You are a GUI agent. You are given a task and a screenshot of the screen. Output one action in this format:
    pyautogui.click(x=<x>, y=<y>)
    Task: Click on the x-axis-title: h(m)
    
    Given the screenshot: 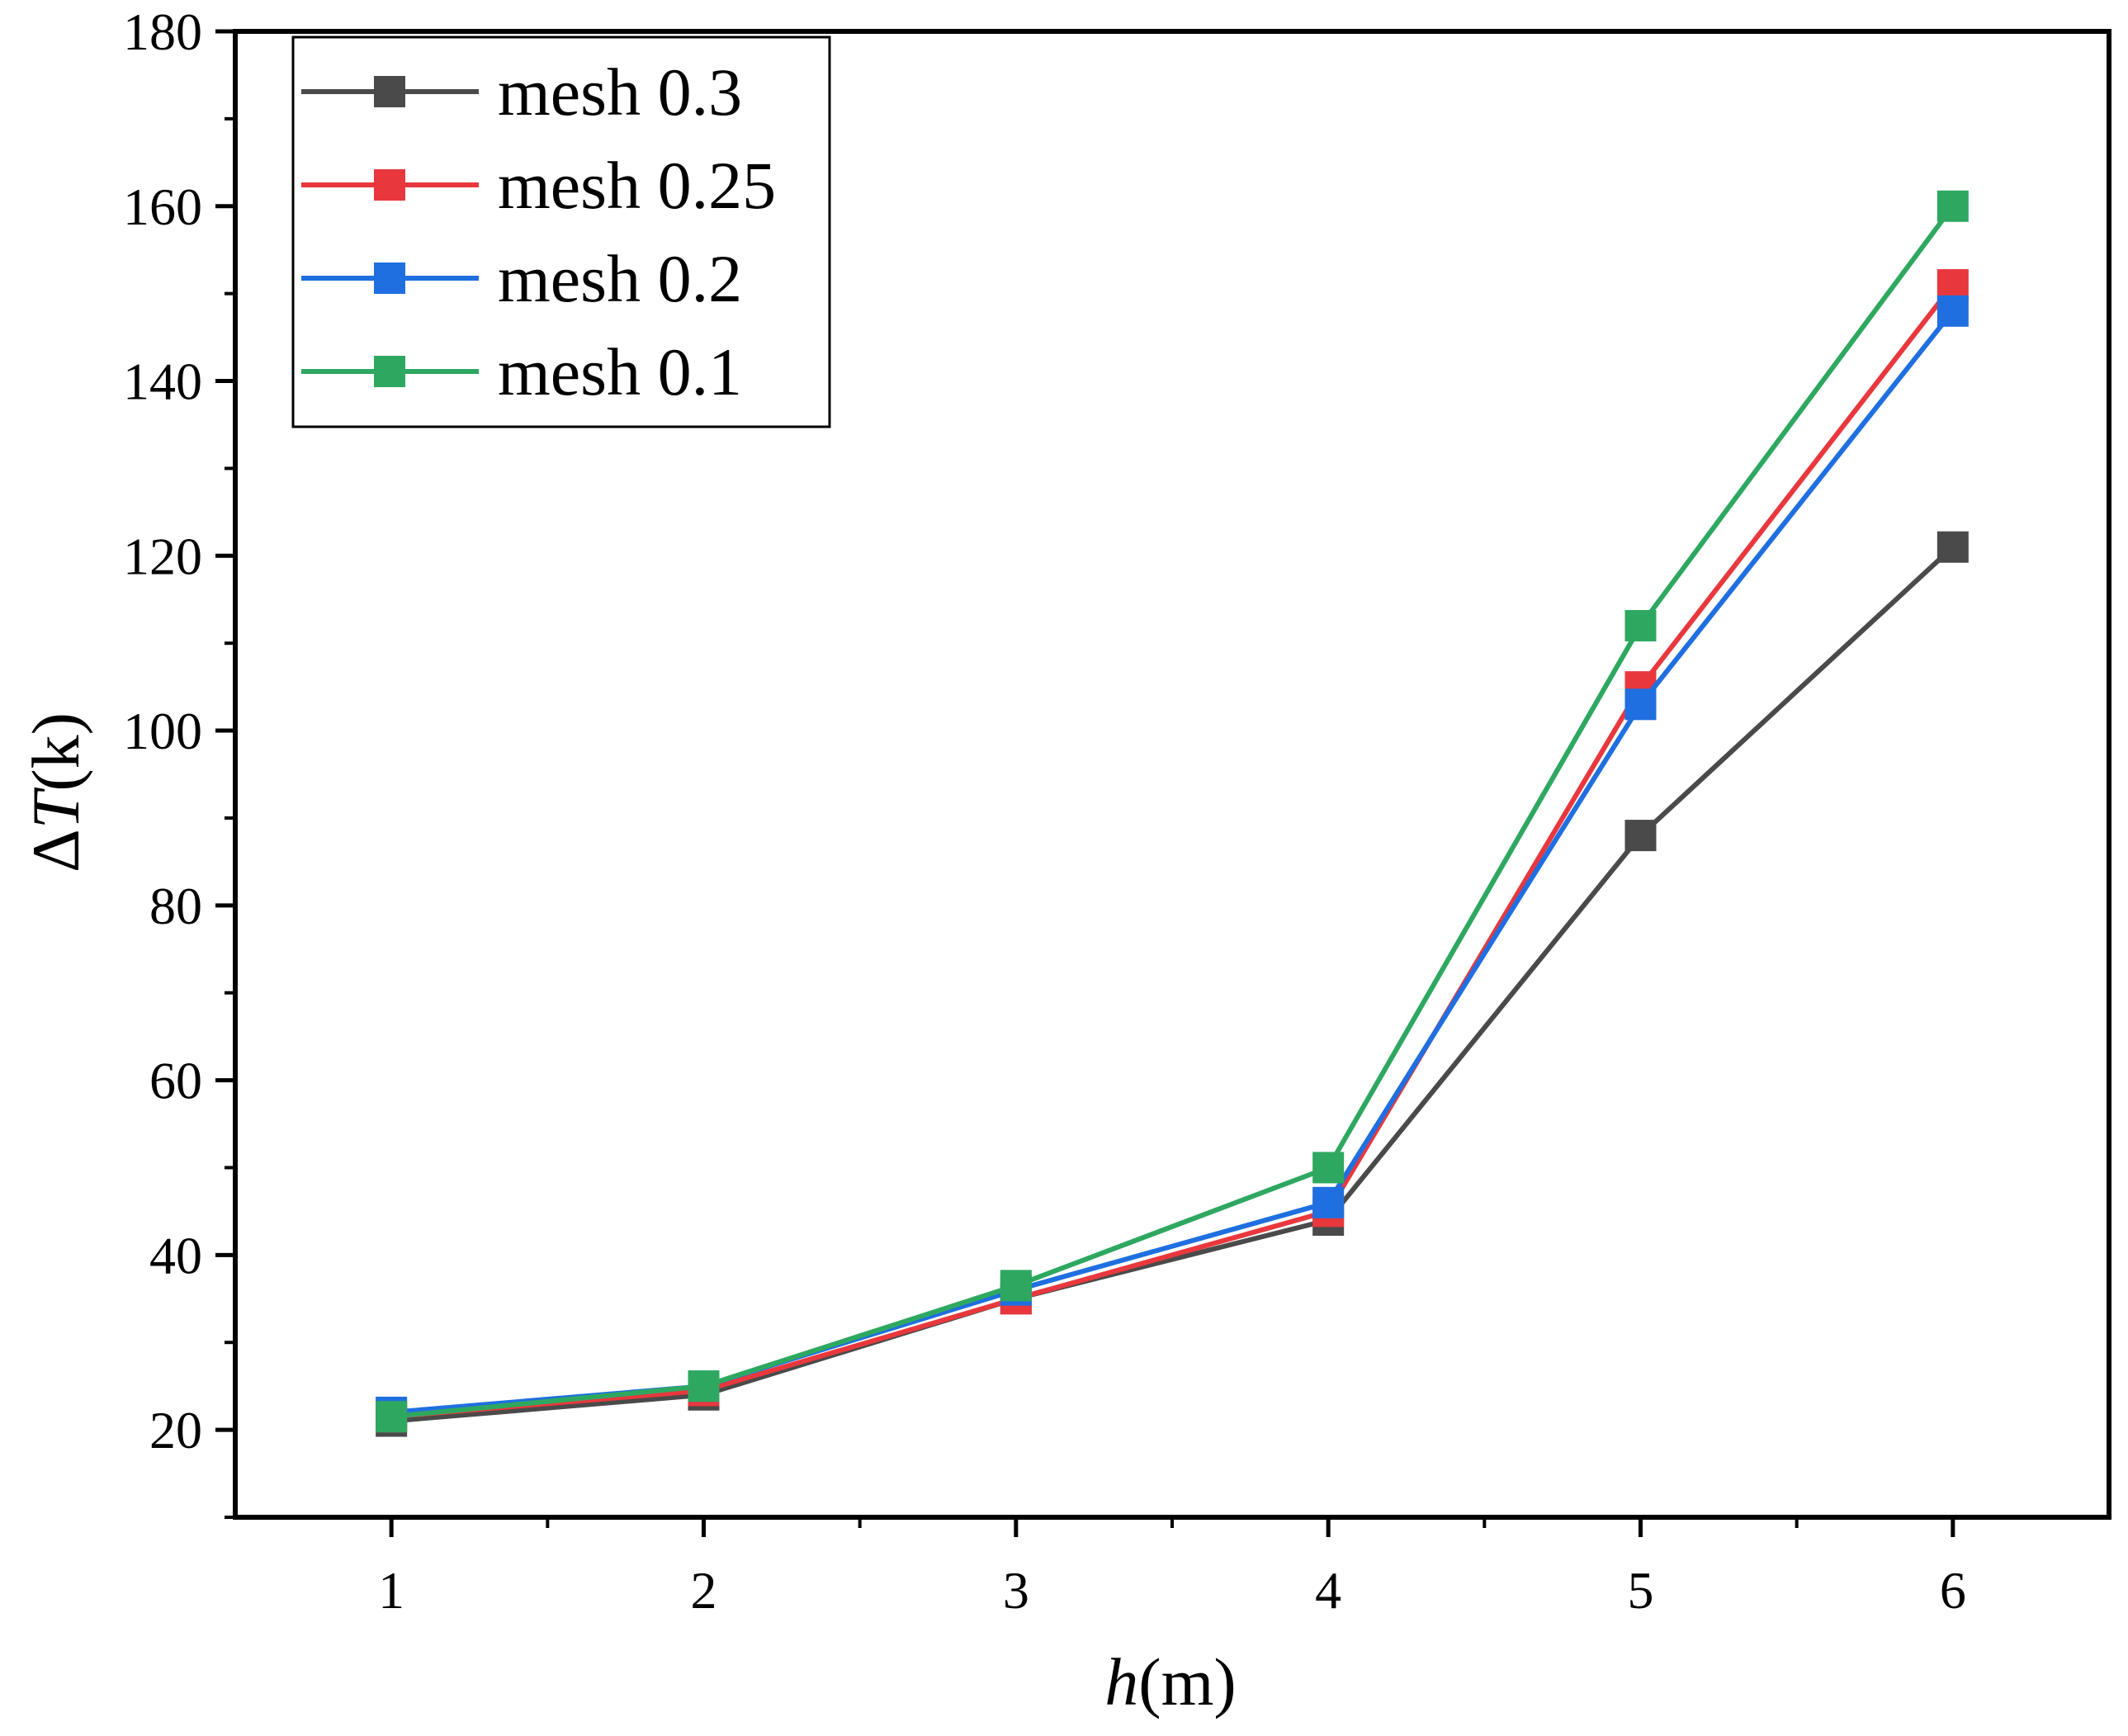 What is the action you would take?
    pyautogui.click(x=1170, y=1681)
    